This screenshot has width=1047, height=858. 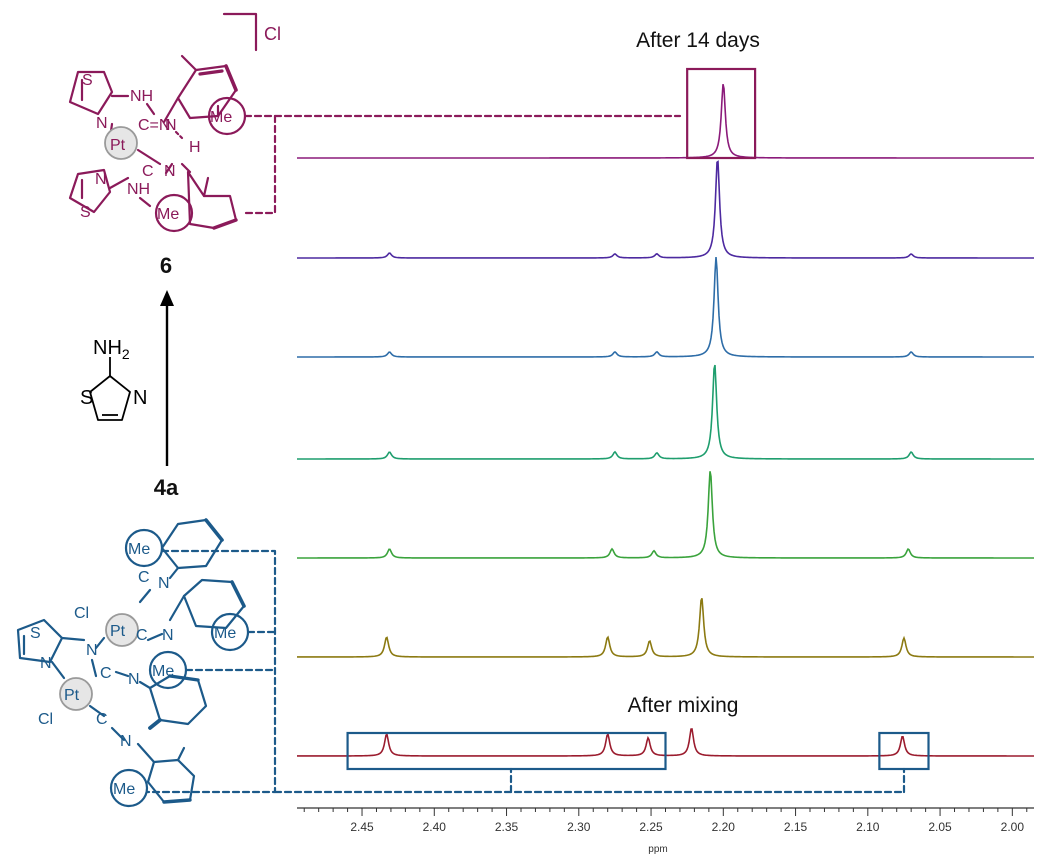 What do you see at coordinates (240, 32) in the screenshot?
I see `counterion-bracket` at bounding box center [240, 32].